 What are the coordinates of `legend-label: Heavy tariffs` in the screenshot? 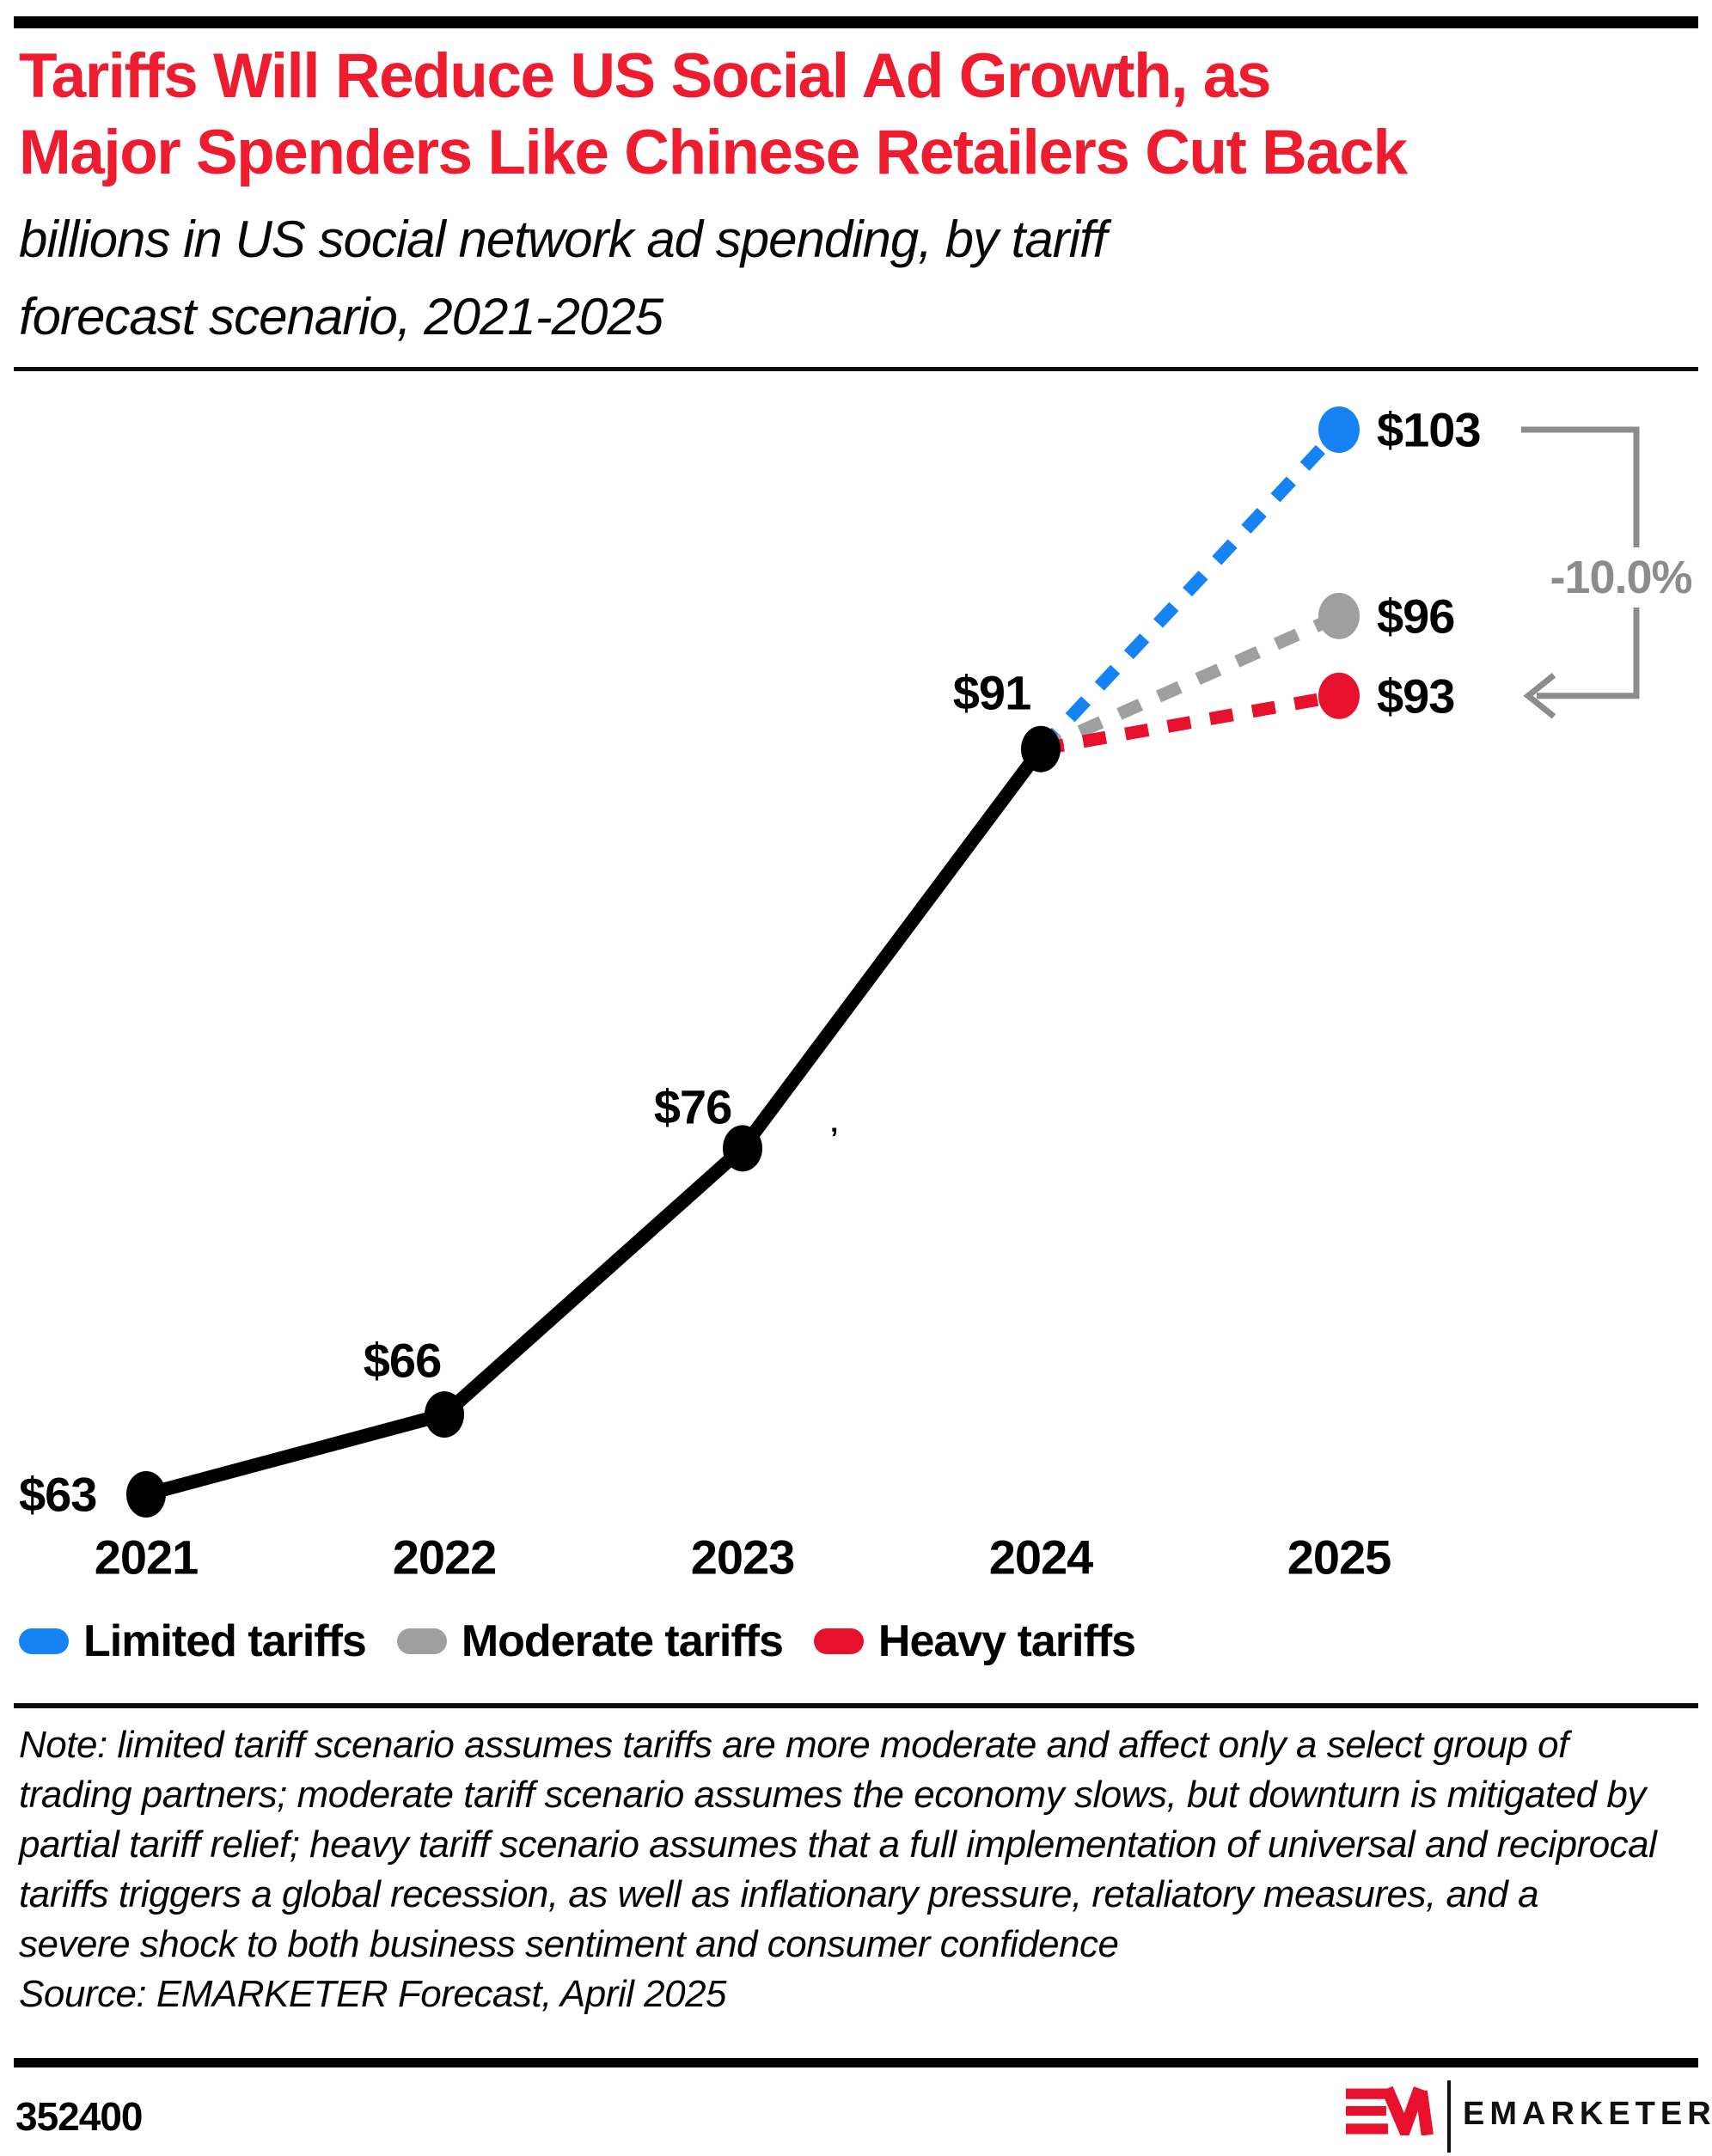 It's located at (1007, 1641).